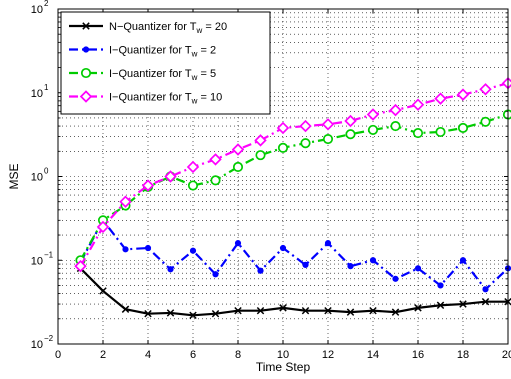  Describe the element at coordinates (162, 75) in the screenshot. I see `legend-label: I−Quantizer for Tw = 5` at that location.